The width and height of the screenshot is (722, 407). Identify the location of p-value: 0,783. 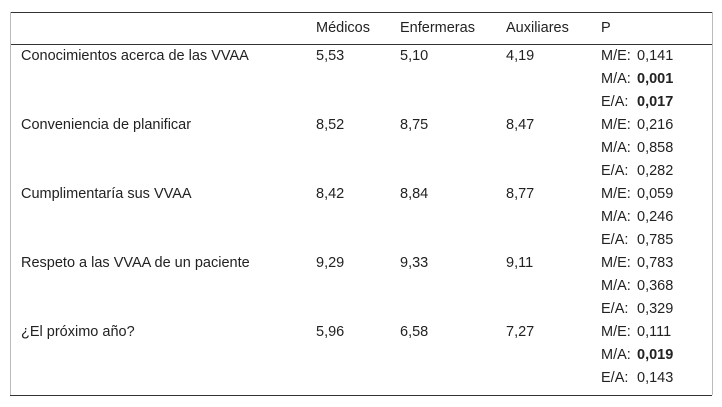
(655, 263).